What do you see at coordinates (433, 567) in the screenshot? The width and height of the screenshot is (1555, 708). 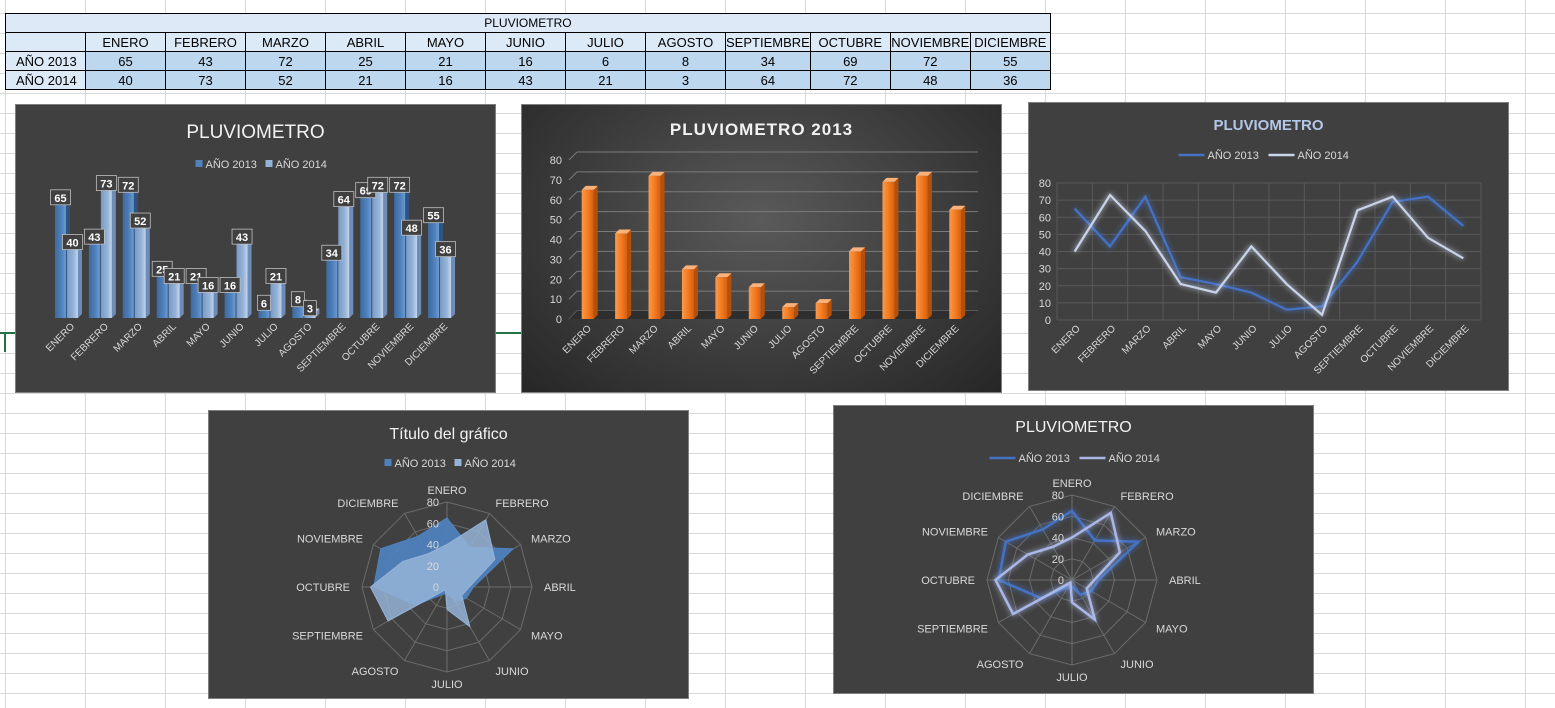 I see `radial-tick-label: 20` at bounding box center [433, 567].